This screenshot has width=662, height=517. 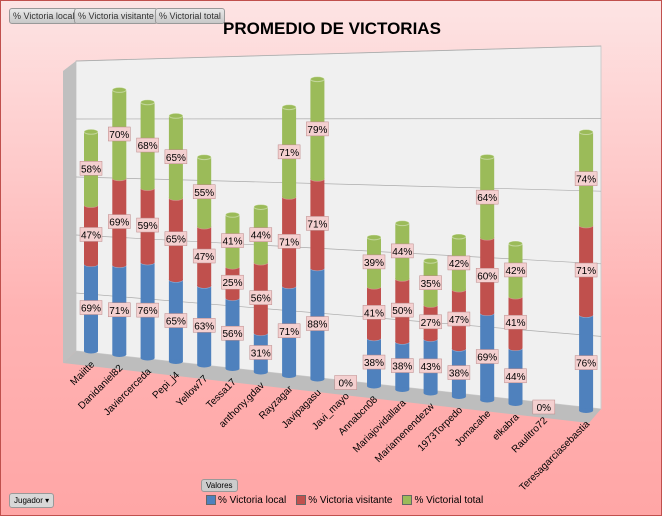 I want to click on svg-text: 41%, so click(x=374, y=313).